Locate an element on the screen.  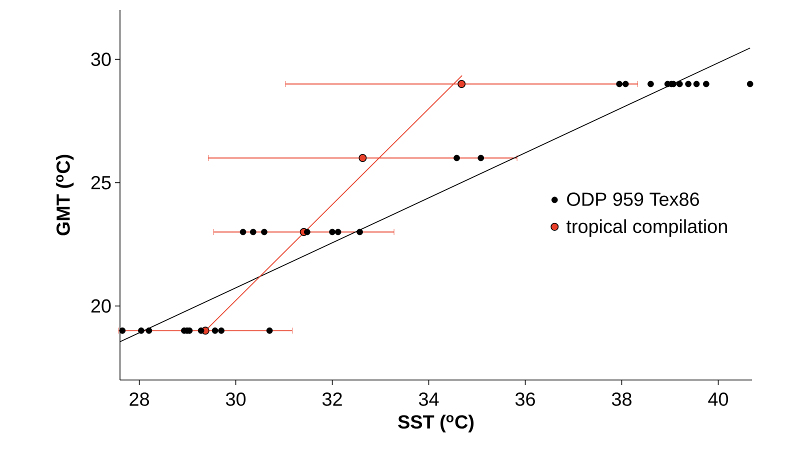
x-tick-label: 30 is located at coordinates (236, 399).